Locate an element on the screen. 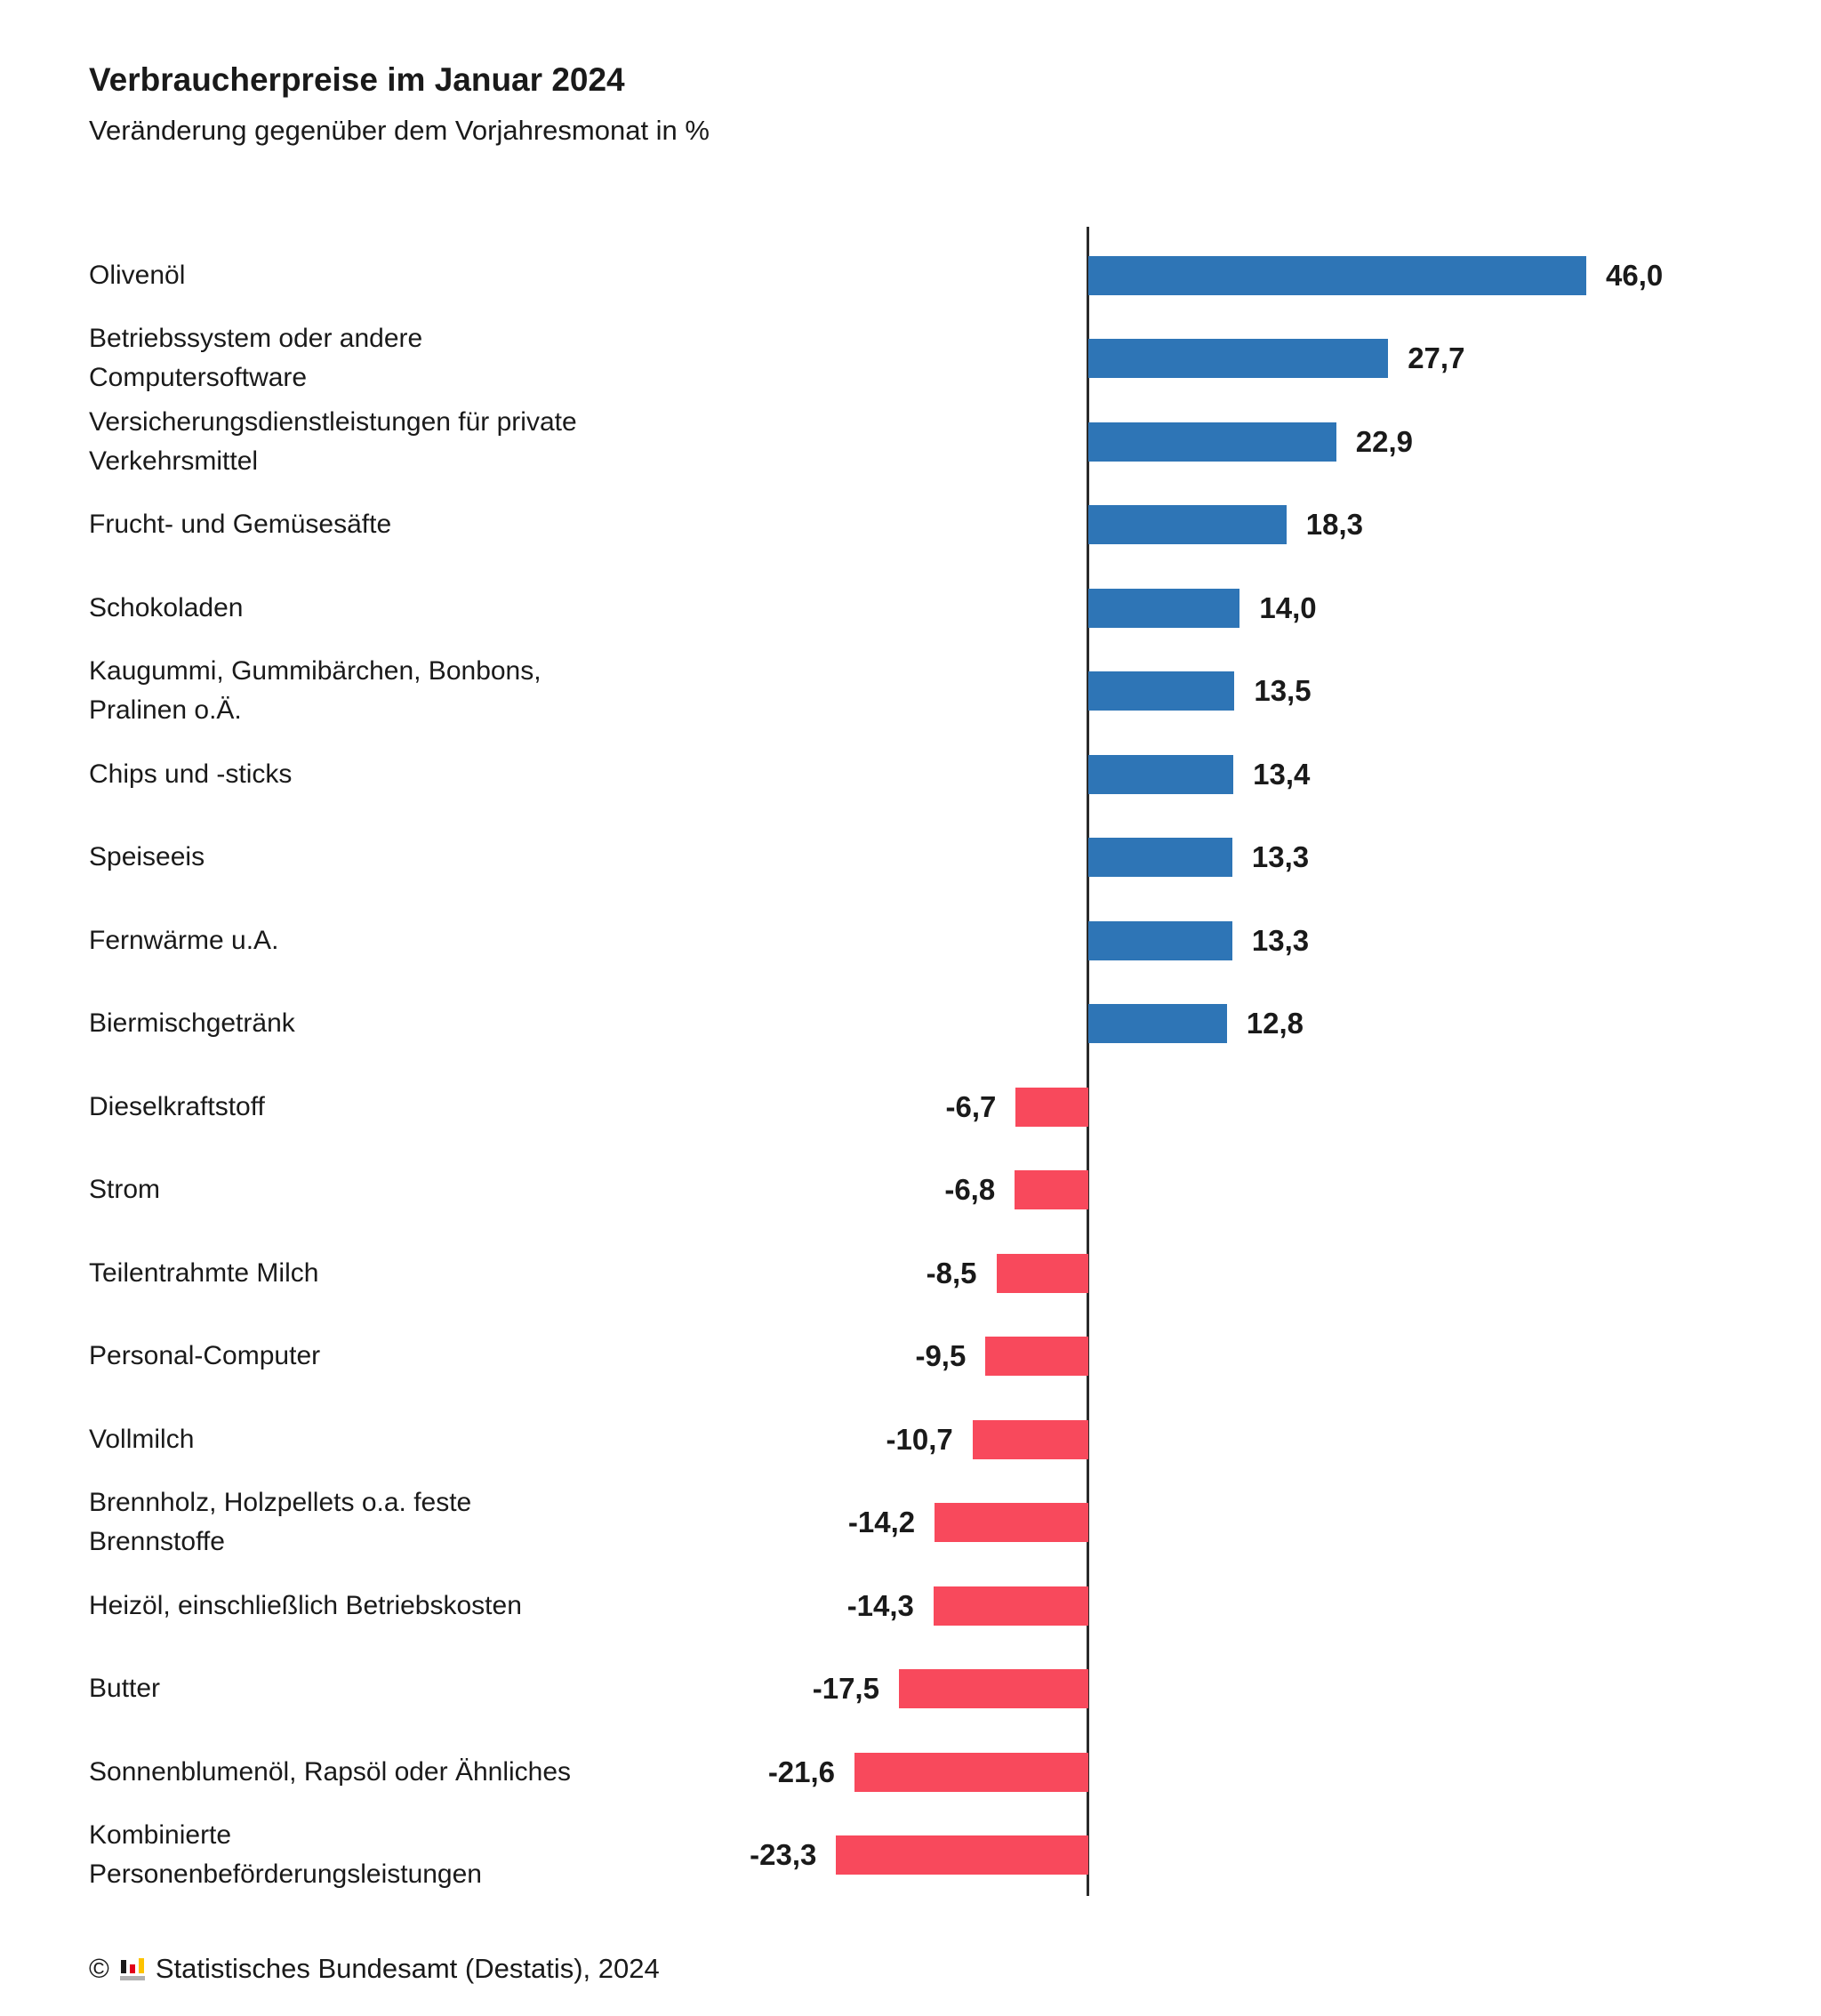  bar-track: 27,7 is located at coordinates (1217, 359).